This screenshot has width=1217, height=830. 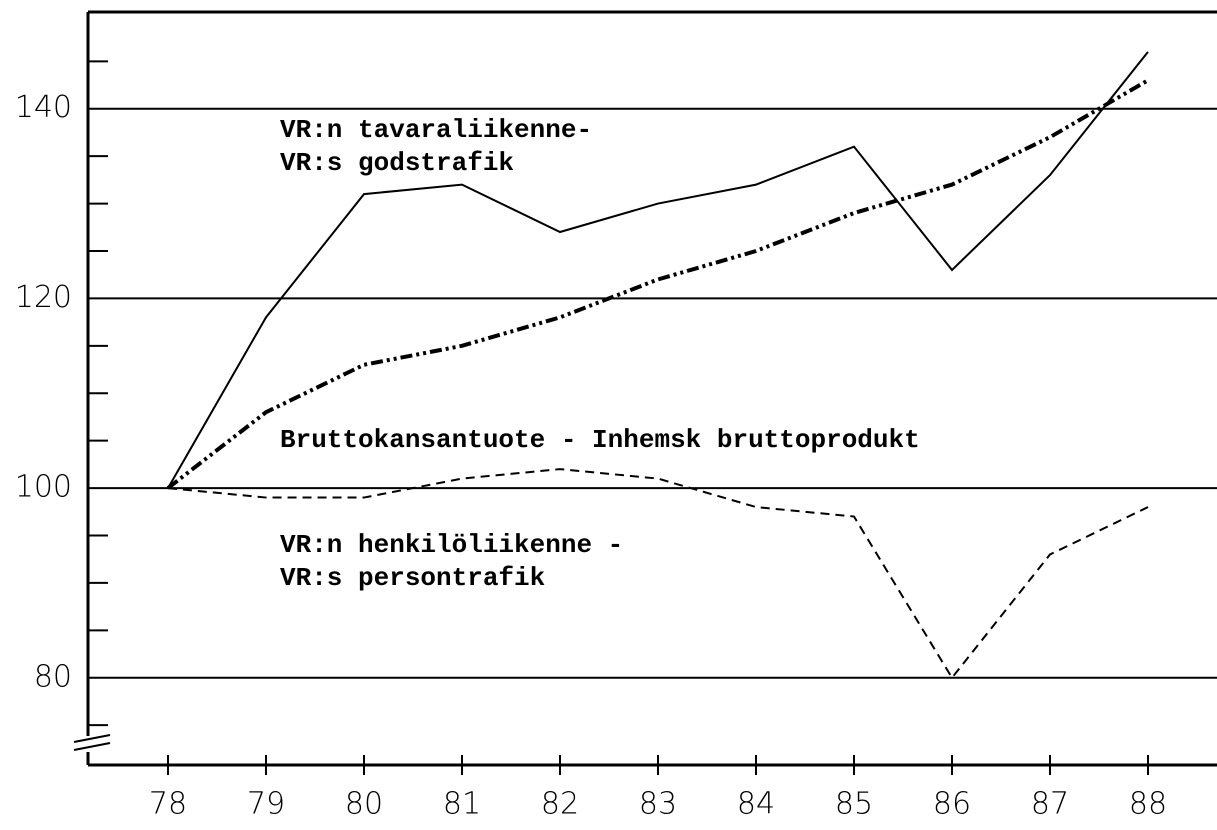 I want to click on y-tick-label: 80, so click(x=53, y=676).